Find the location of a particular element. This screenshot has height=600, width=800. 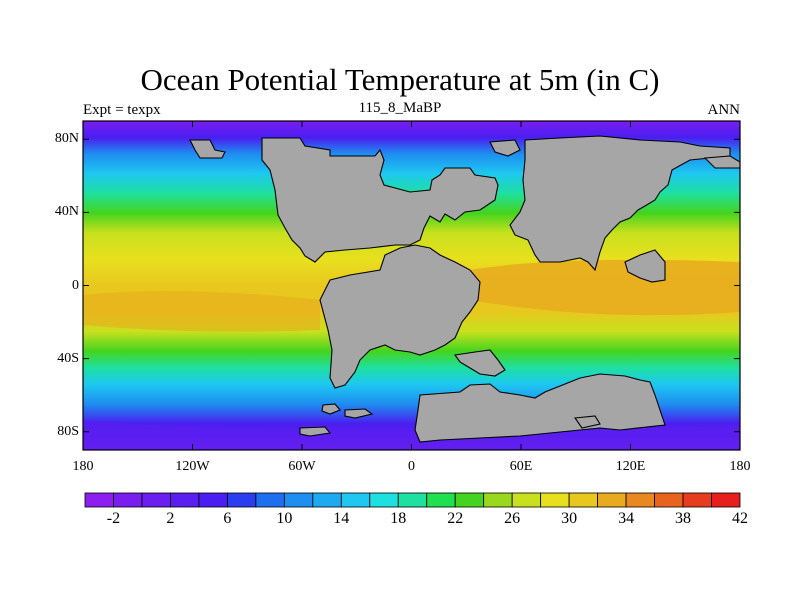

colorbar-label: 26 is located at coordinates (512, 518).